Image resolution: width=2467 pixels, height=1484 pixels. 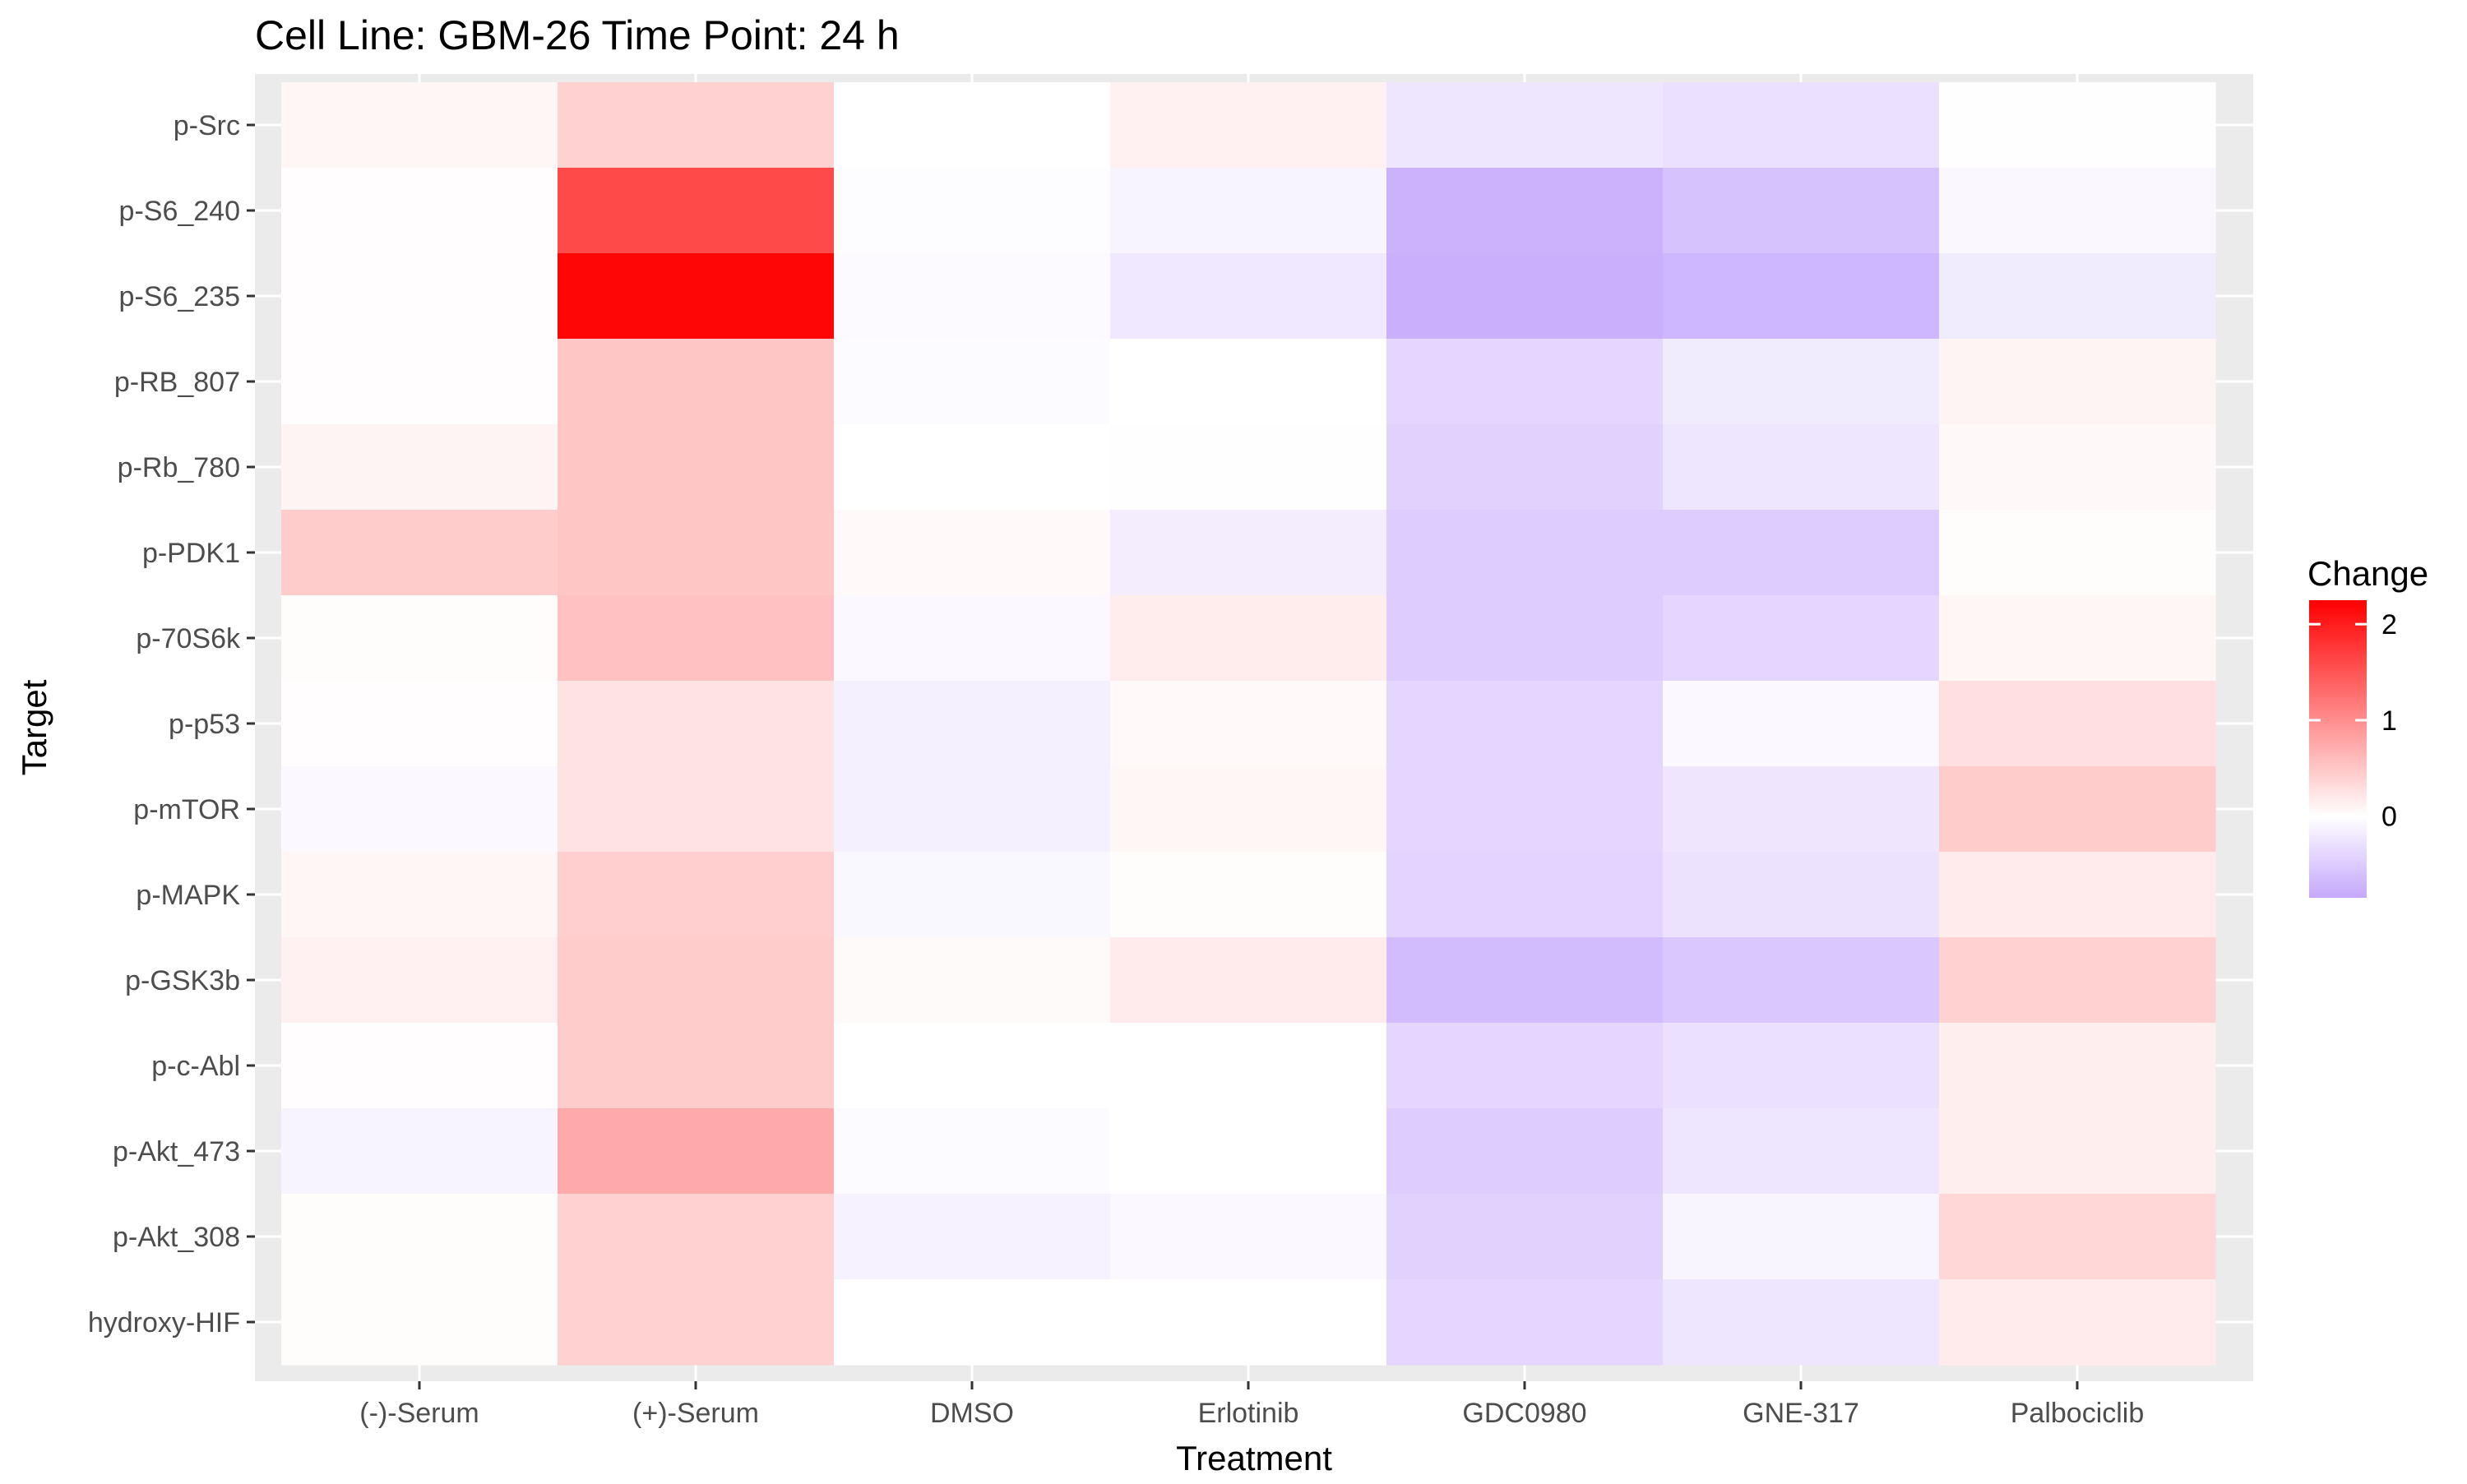 What do you see at coordinates (696, 1414) in the screenshot?
I see `x-tick-label: (+)-Serum` at bounding box center [696, 1414].